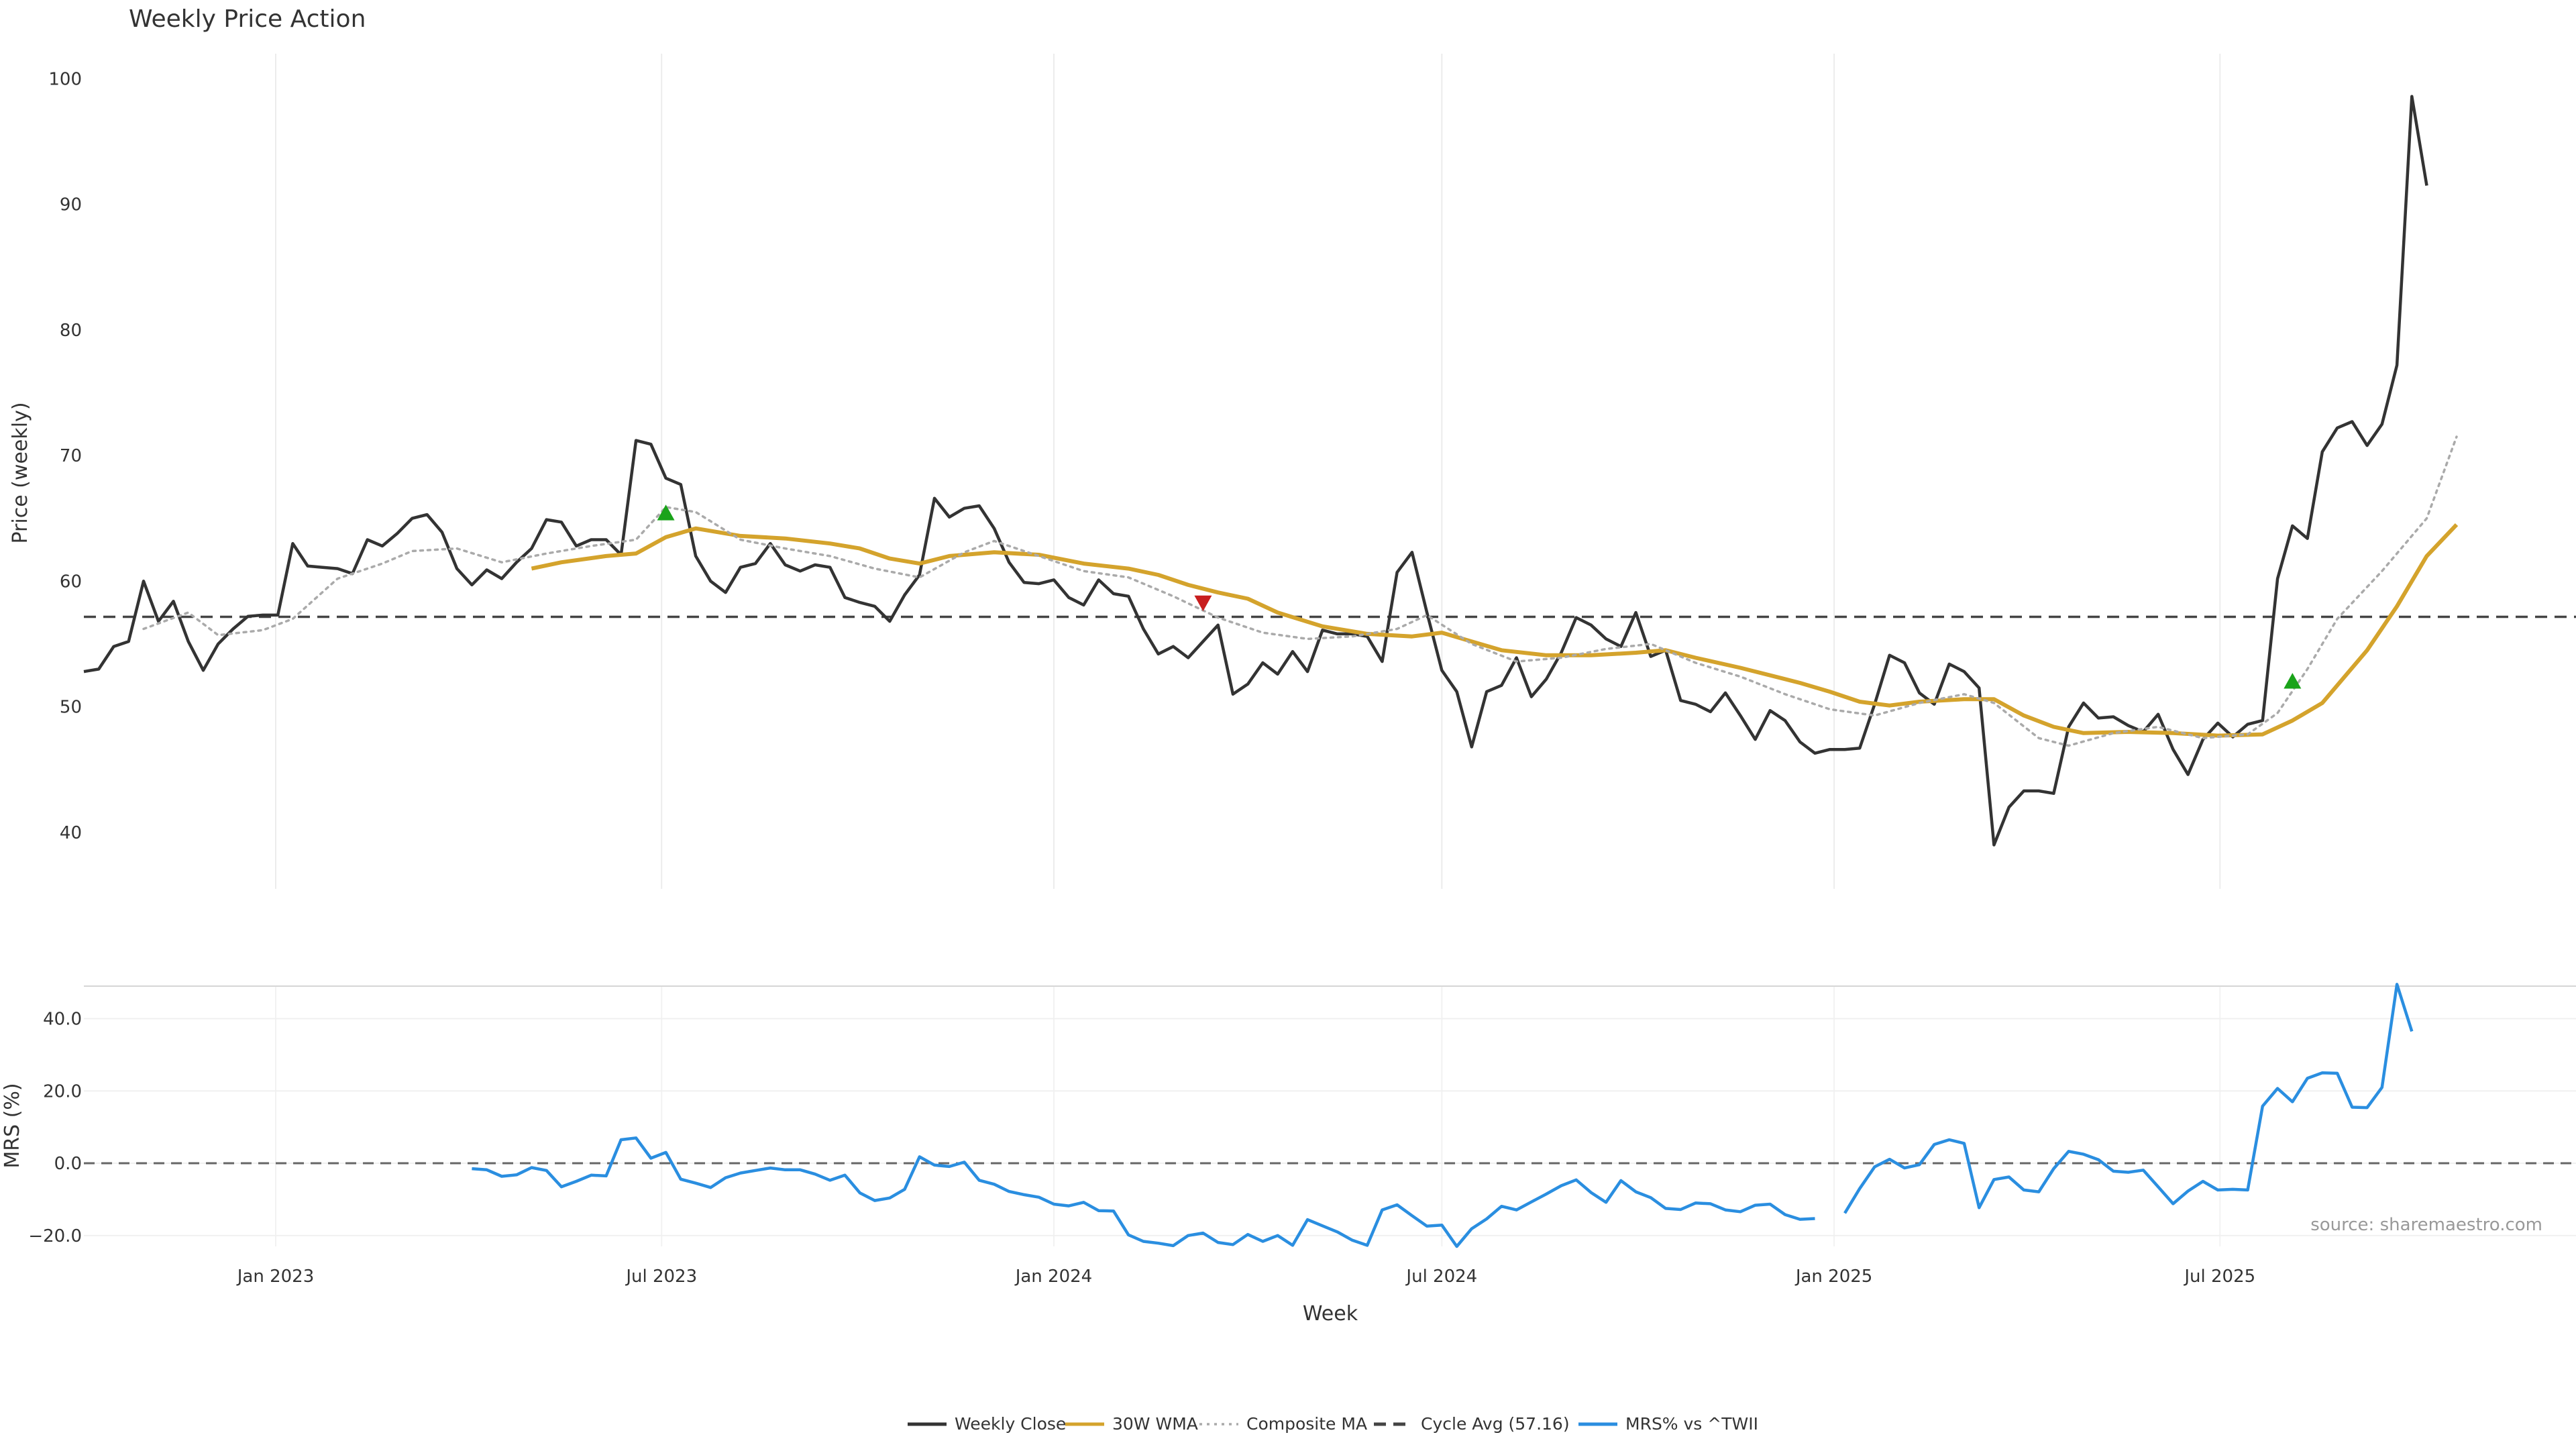 This screenshot has height=1449, width=2576. What do you see at coordinates (1203, 603) in the screenshot?
I see `sell-signal-marker` at bounding box center [1203, 603].